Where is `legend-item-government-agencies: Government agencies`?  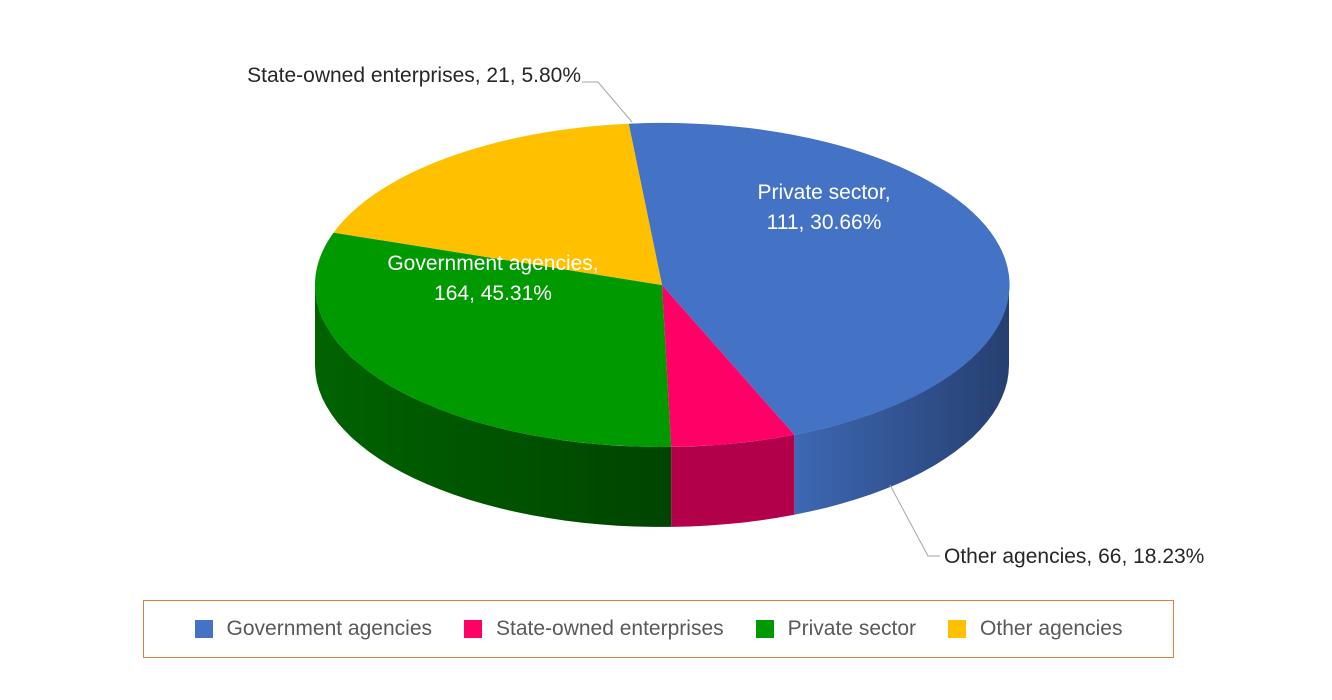
legend-item-government-agencies: Government agencies is located at coordinates (313, 629).